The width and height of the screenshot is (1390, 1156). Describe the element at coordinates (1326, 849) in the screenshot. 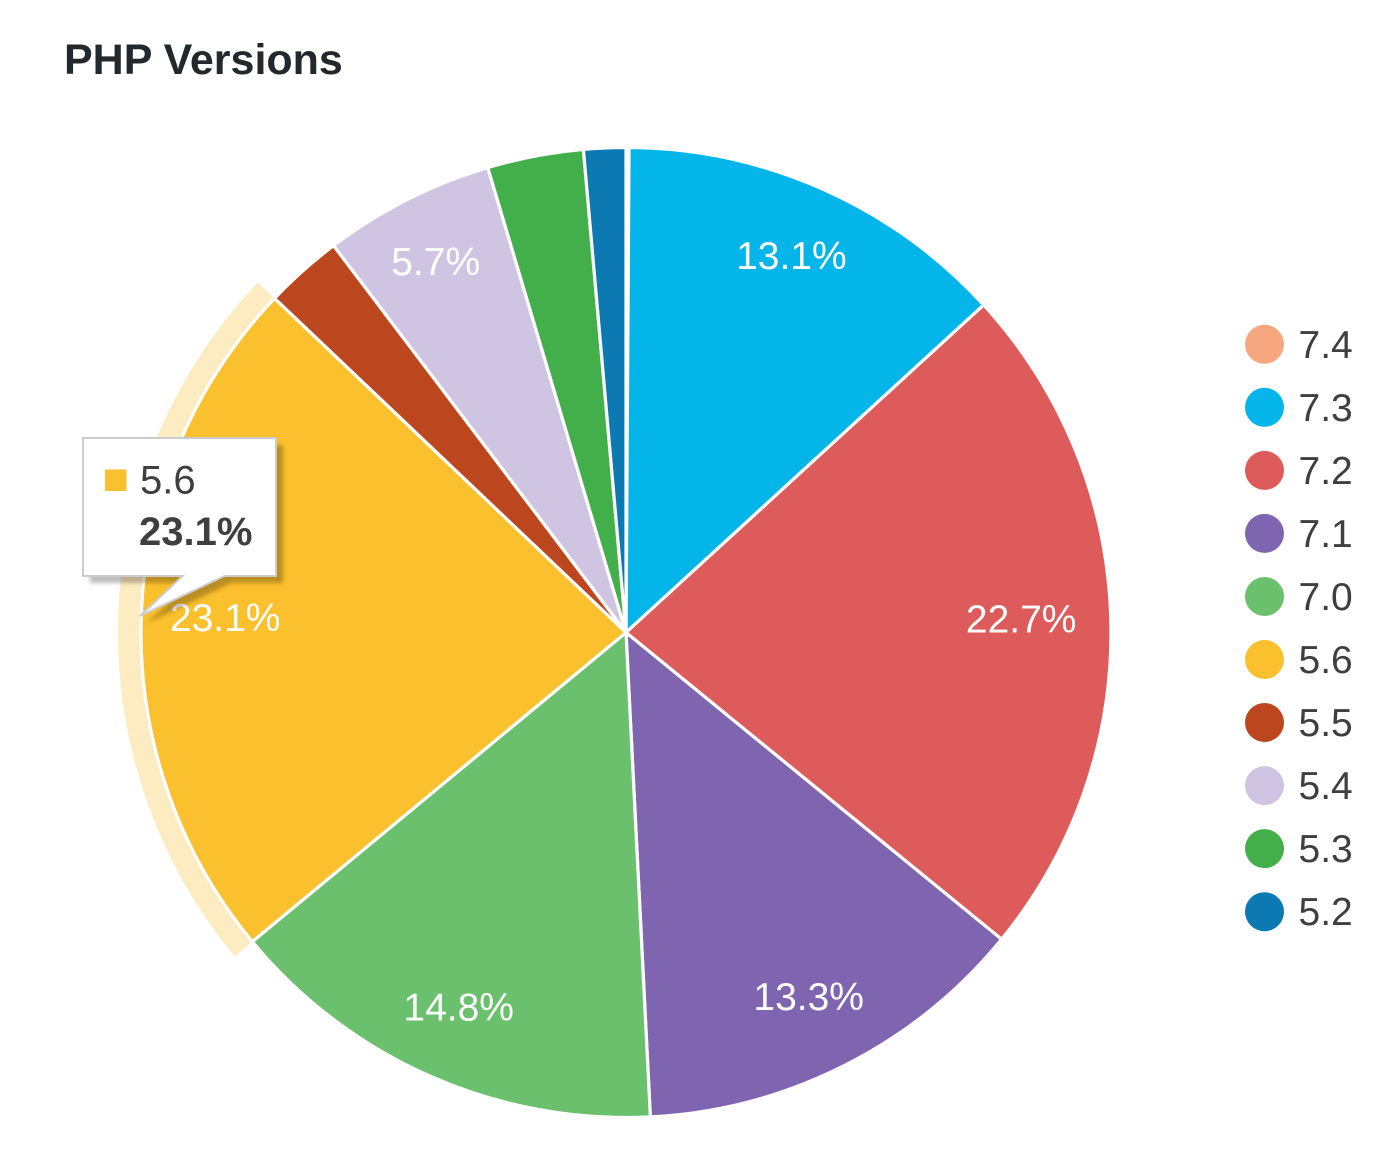

I see `svg-text: 5.3` at that location.